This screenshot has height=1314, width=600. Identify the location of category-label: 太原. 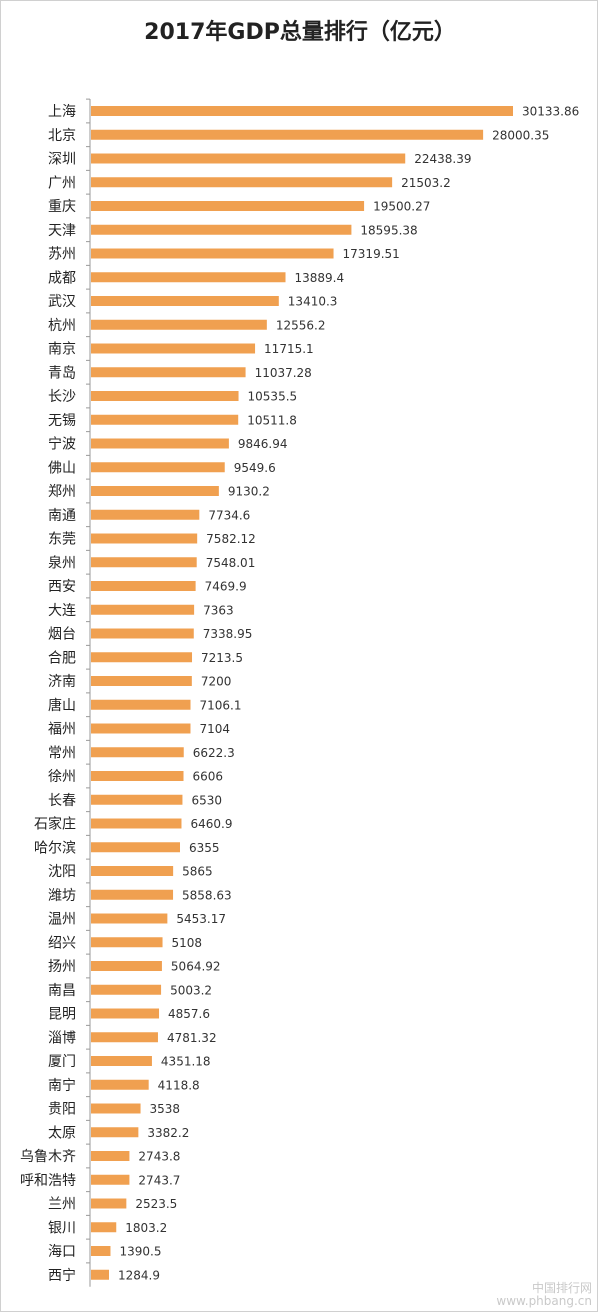
(62, 1133).